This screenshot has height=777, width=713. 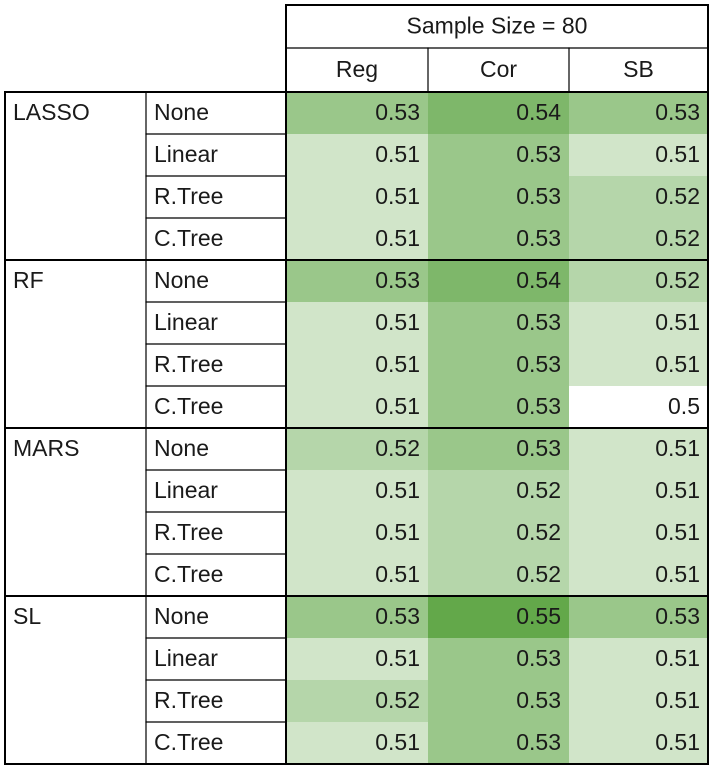 What do you see at coordinates (28, 280) in the screenshot?
I see `group-label: RF` at bounding box center [28, 280].